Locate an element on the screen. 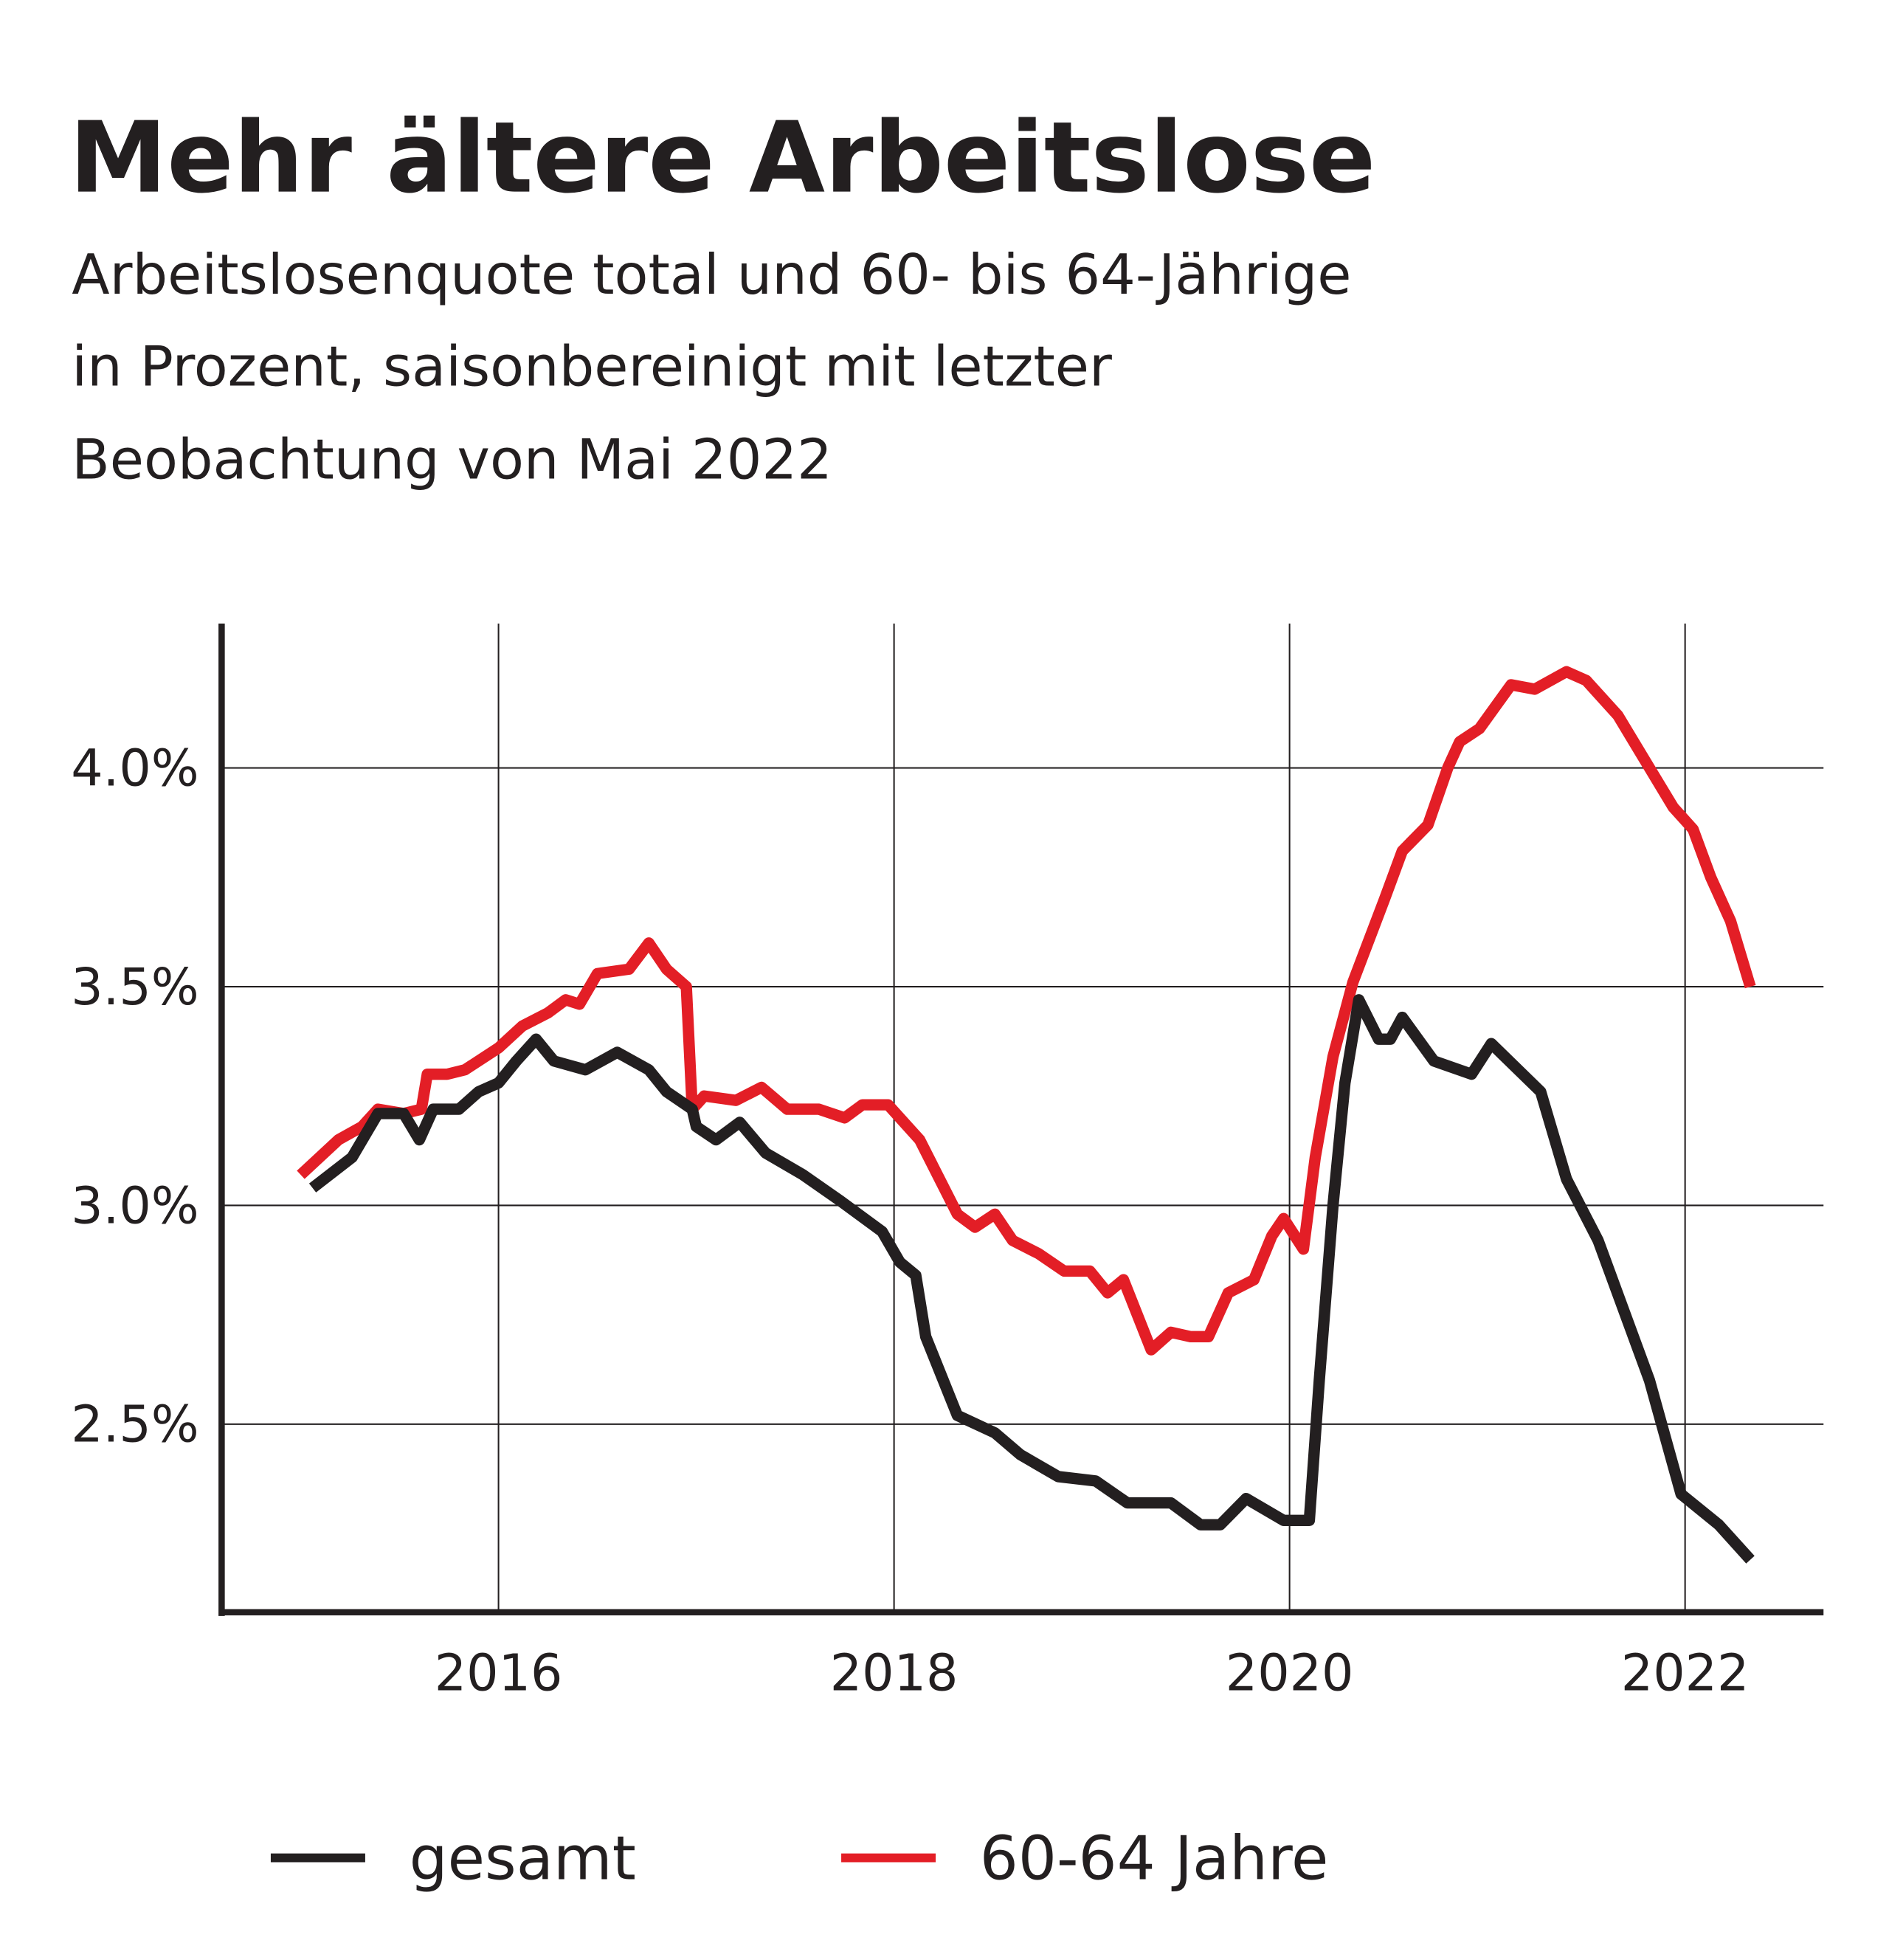  chart-subtitle: Beobachtung von Mai 2022 is located at coordinates (452, 459).